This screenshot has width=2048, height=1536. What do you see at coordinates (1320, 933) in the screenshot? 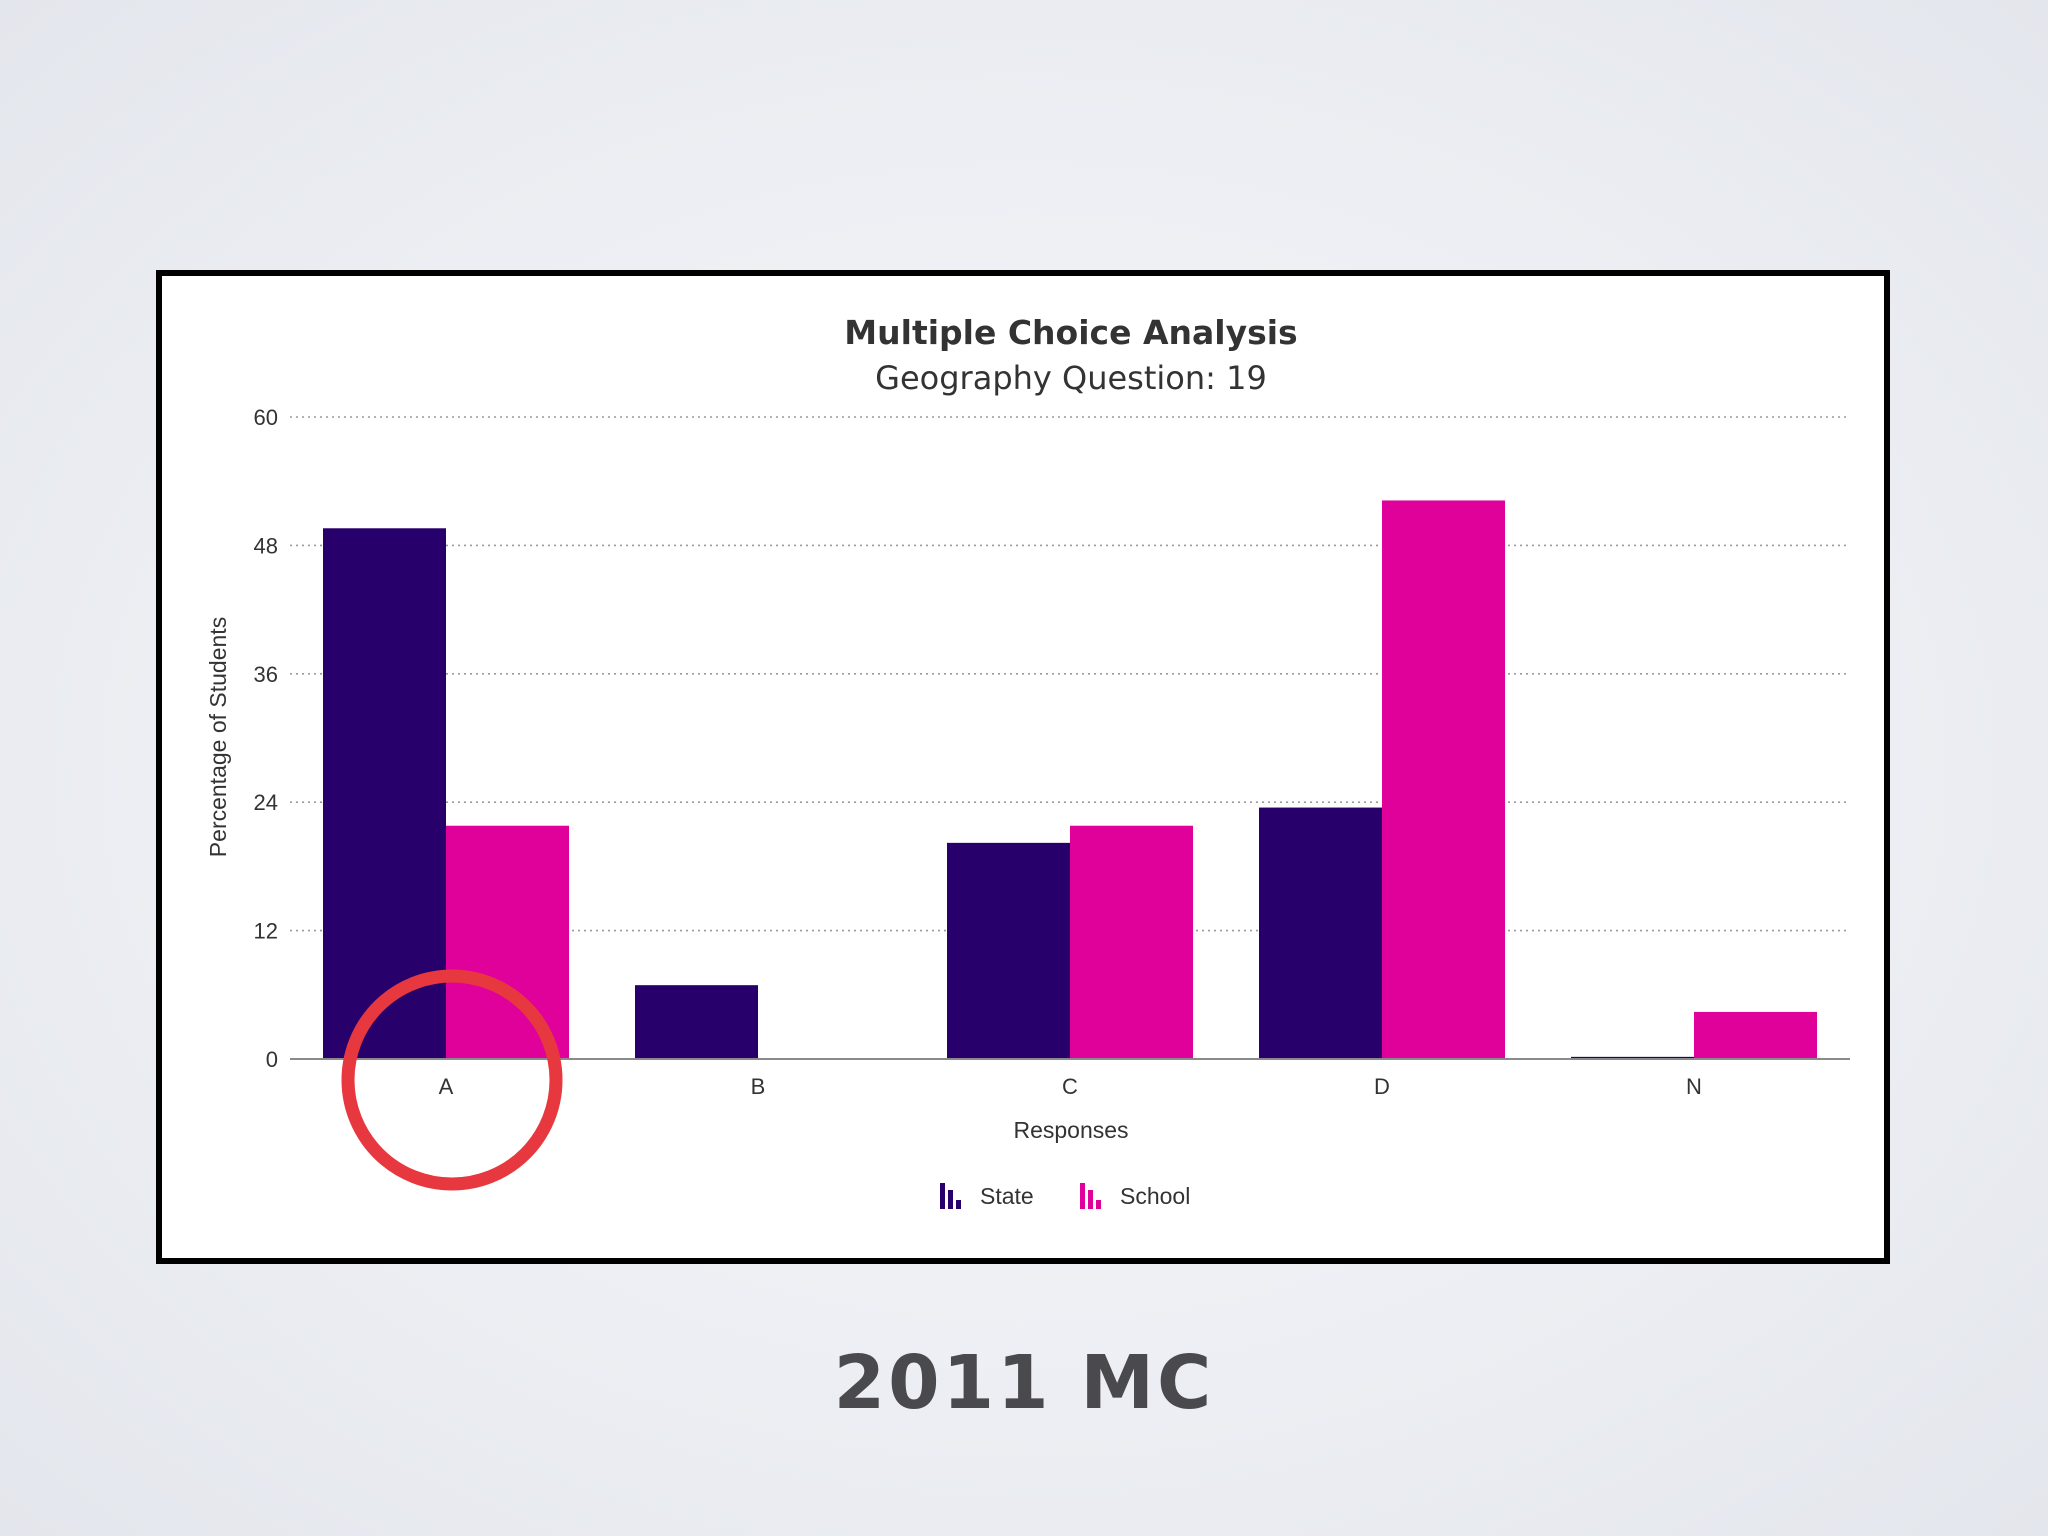
I see `bar-state-d` at bounding box center [1320, 933].